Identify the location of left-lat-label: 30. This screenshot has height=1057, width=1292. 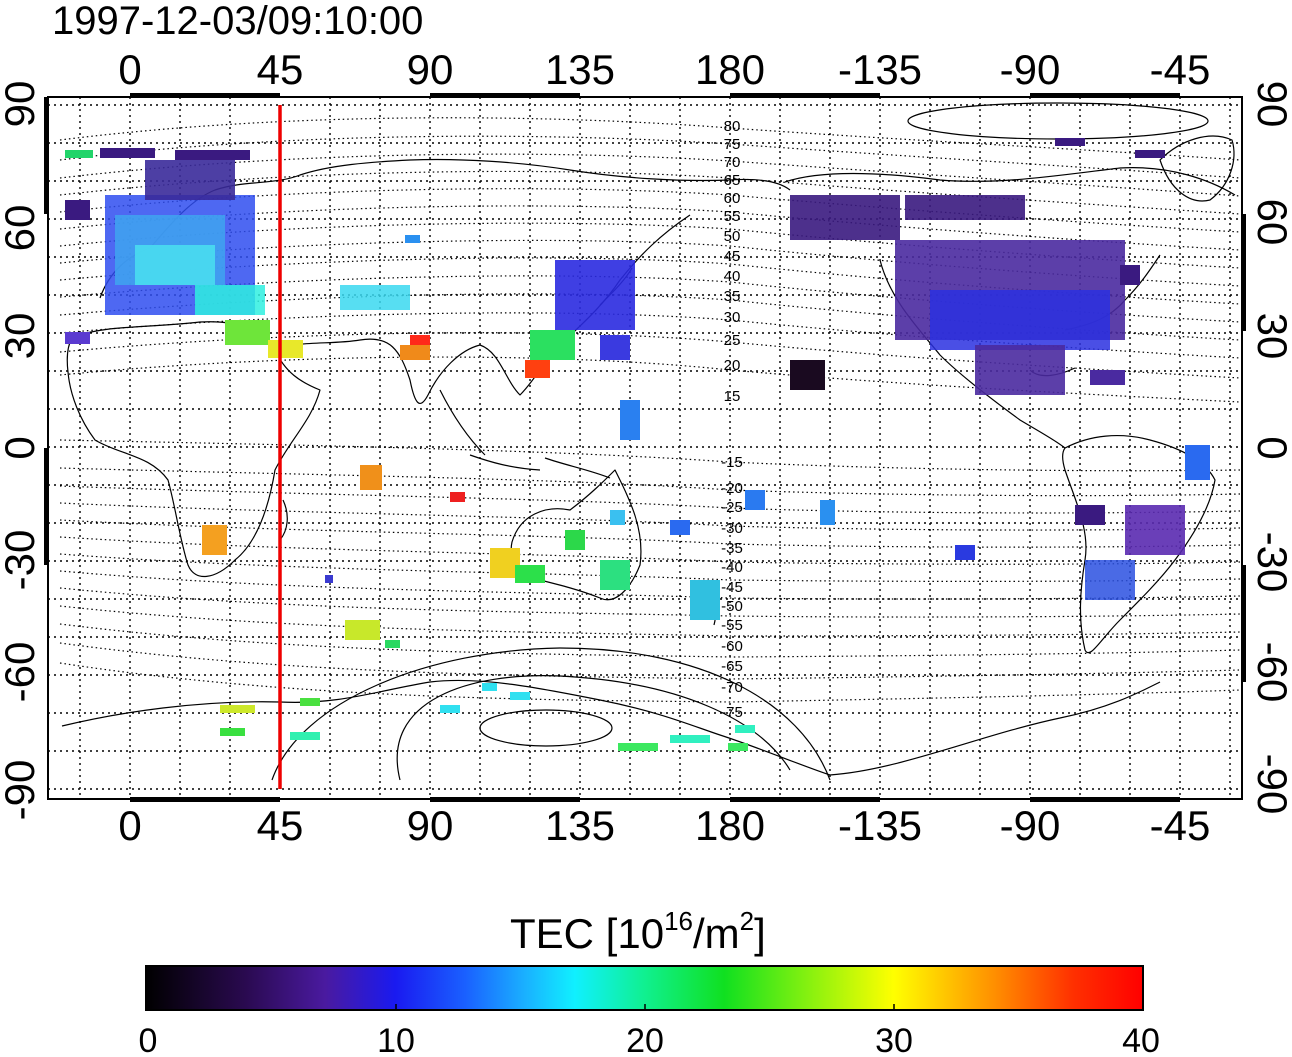
(21, 336).